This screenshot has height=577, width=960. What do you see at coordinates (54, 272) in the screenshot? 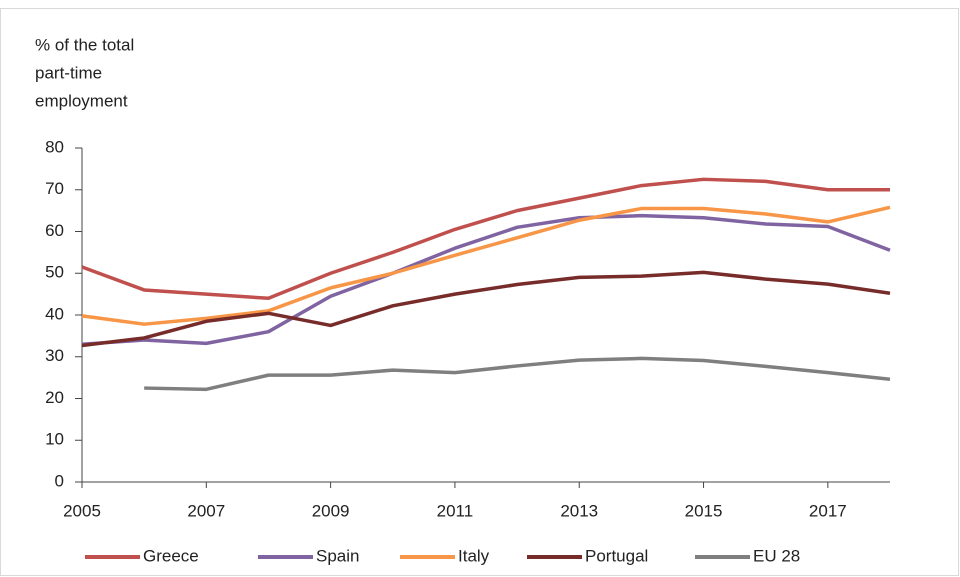
I see `y-tick-label: 50` at bounding box center [54, 272].